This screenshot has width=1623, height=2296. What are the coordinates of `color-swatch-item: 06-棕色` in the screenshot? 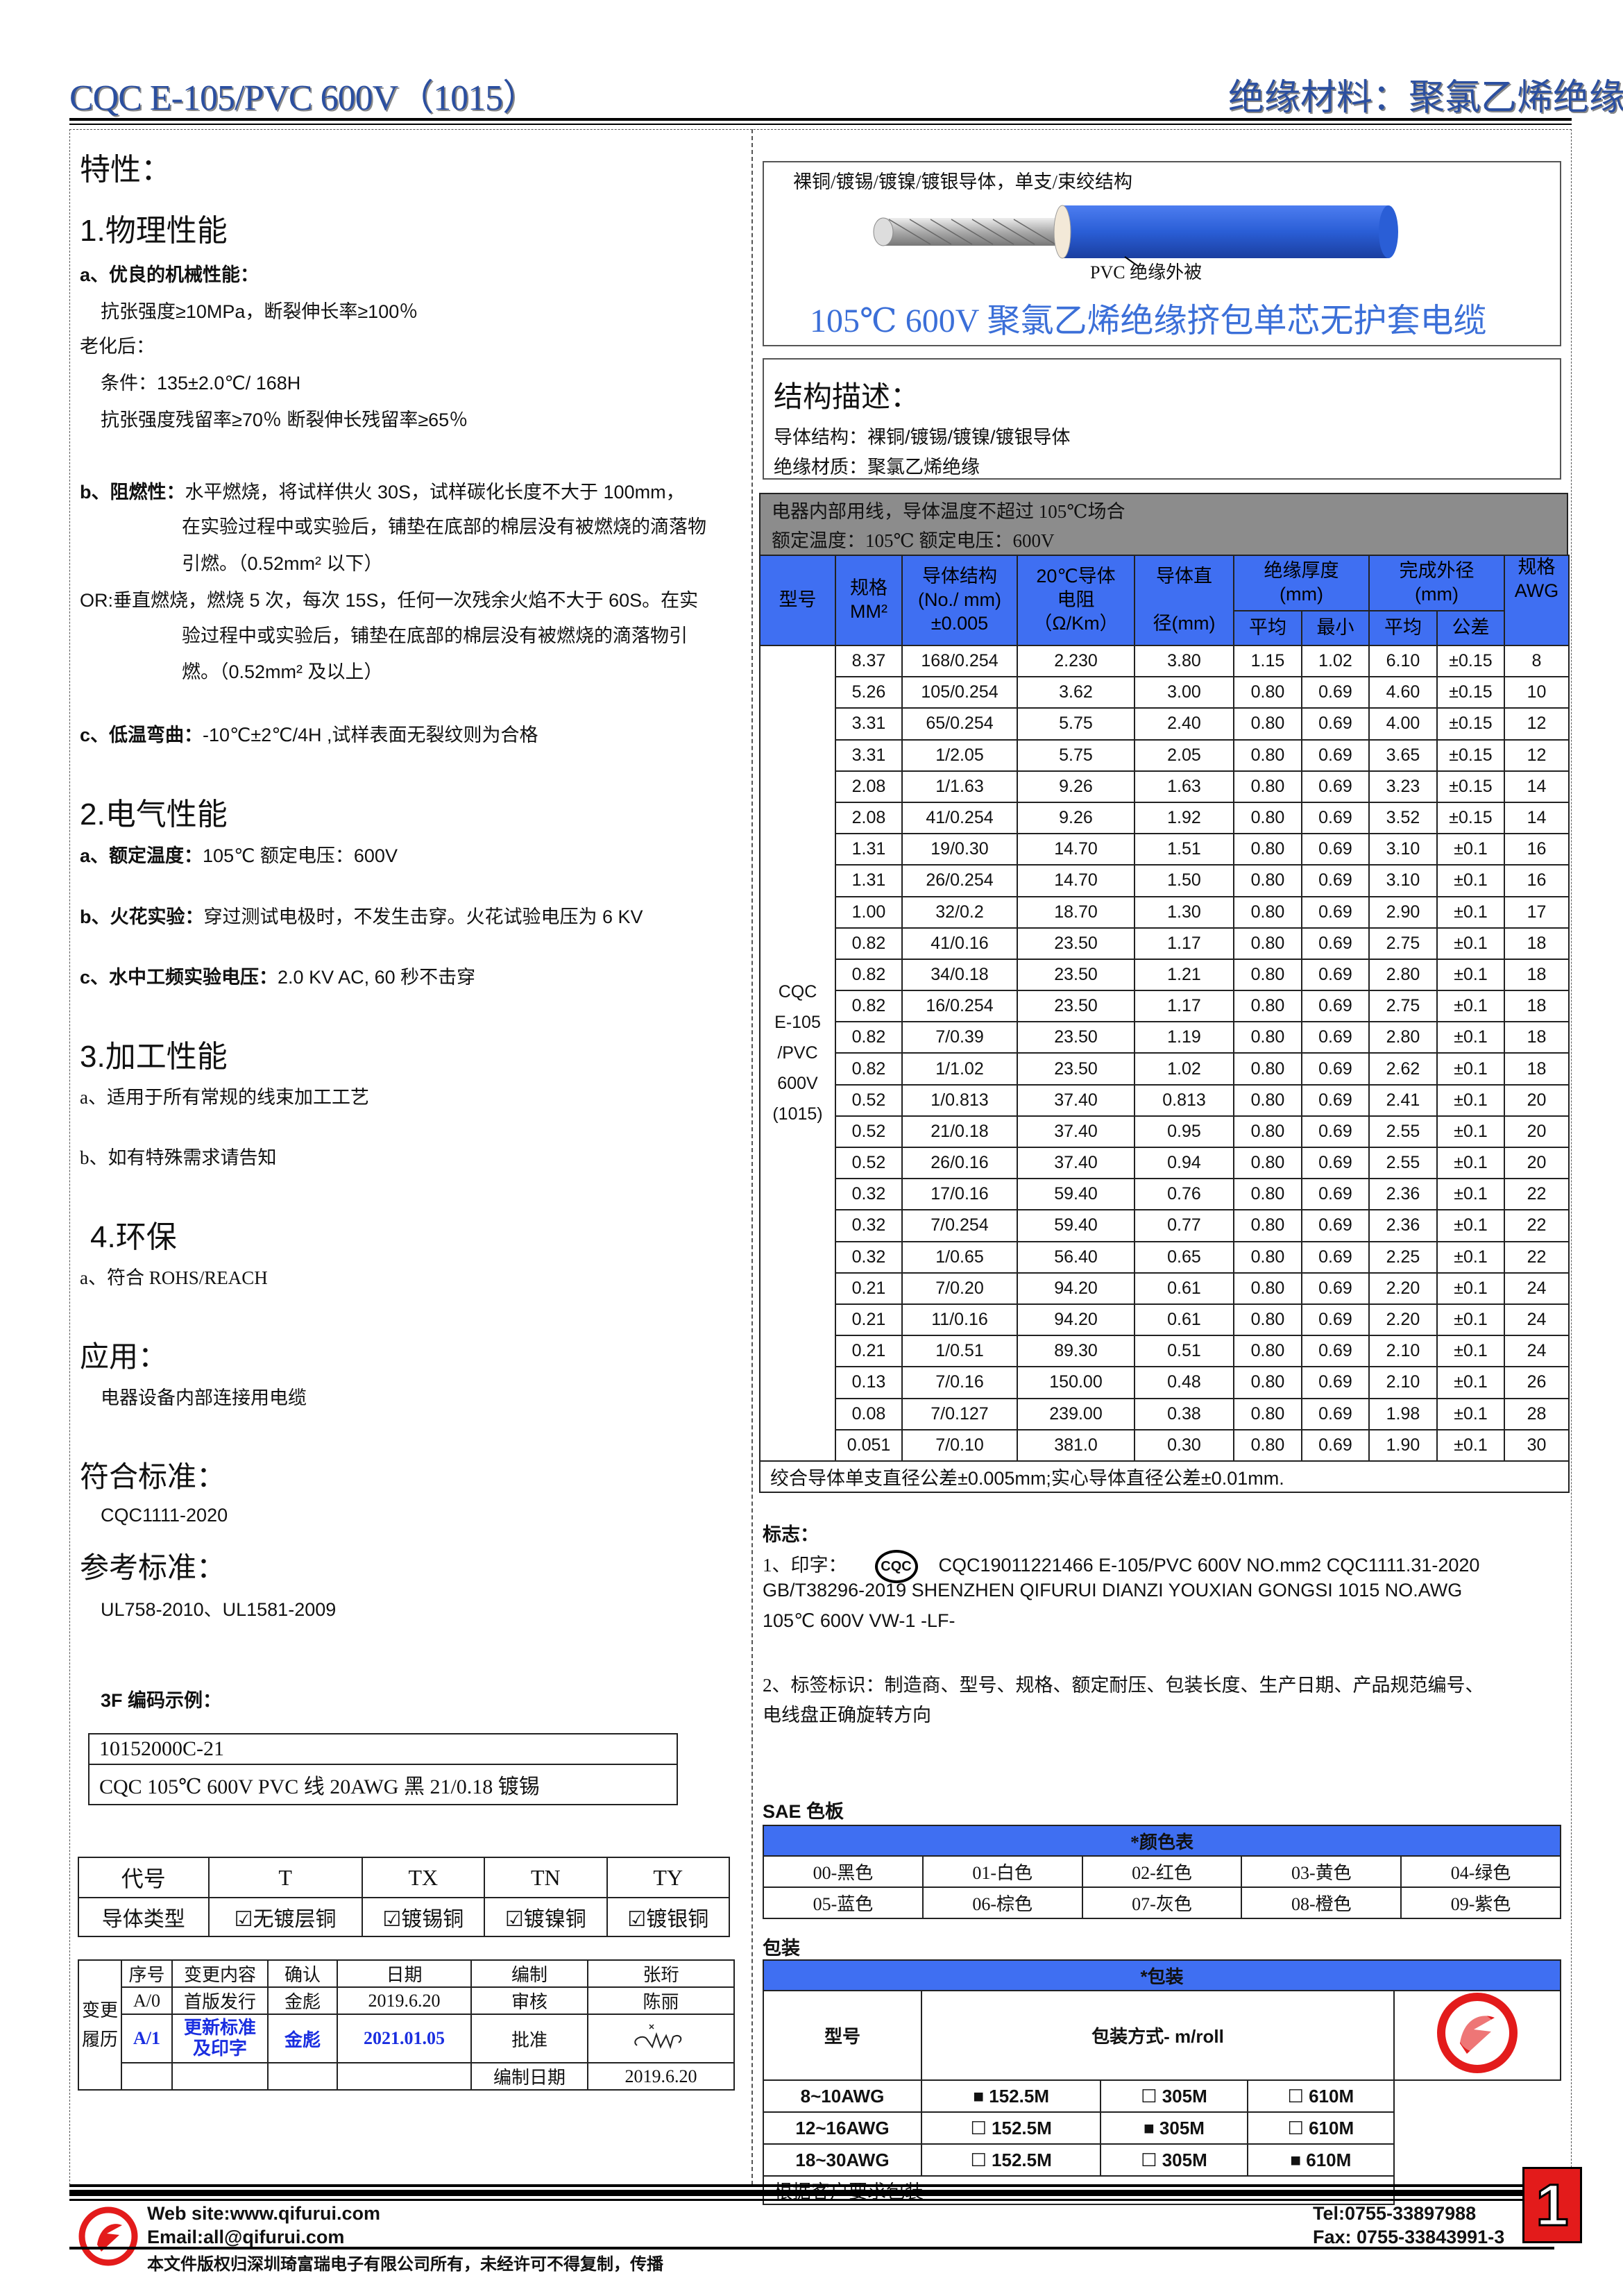 It's located at (1002, 1903).